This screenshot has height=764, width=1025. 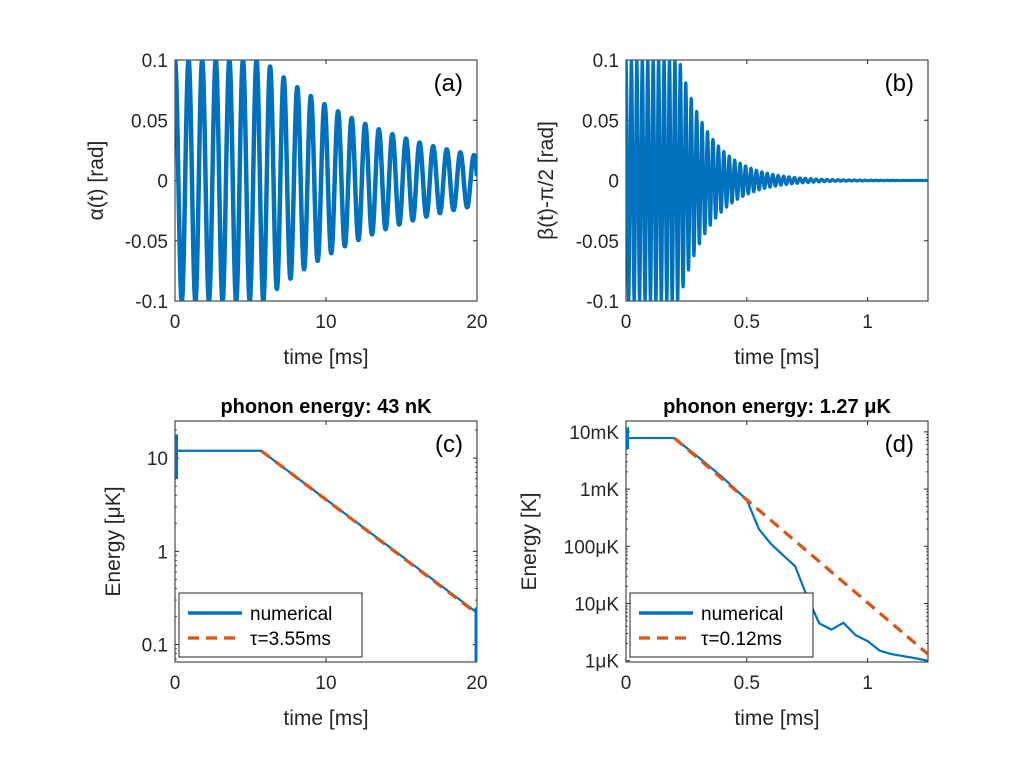 What do you see at coordinates (326, 407) in the screenshot?
I see `chart-title-c: phonon energy: 43 nK` at bounding box center [326, 407].